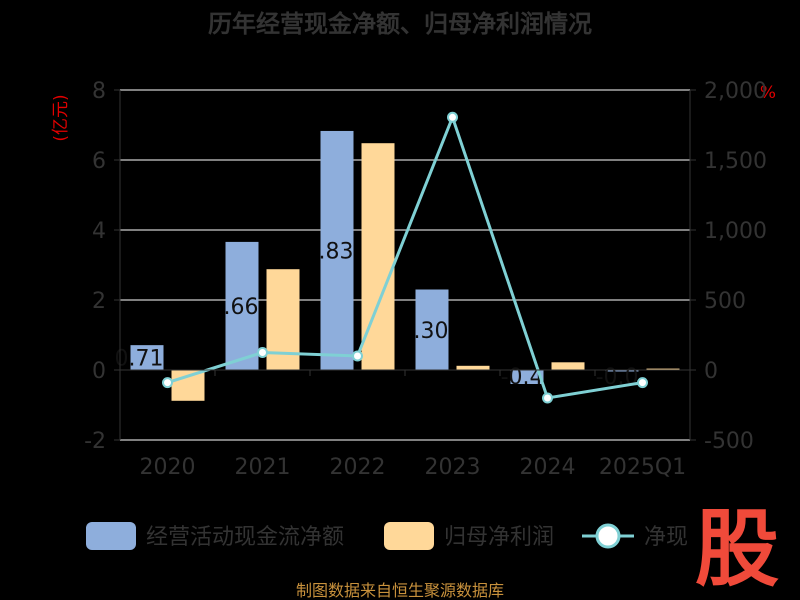 This screenshot has width=800, height=600. What do you see at coordinates (735, 231) in the screenshot?
I see `right-tick-label: 1,000` at bounding box center [735, 231].